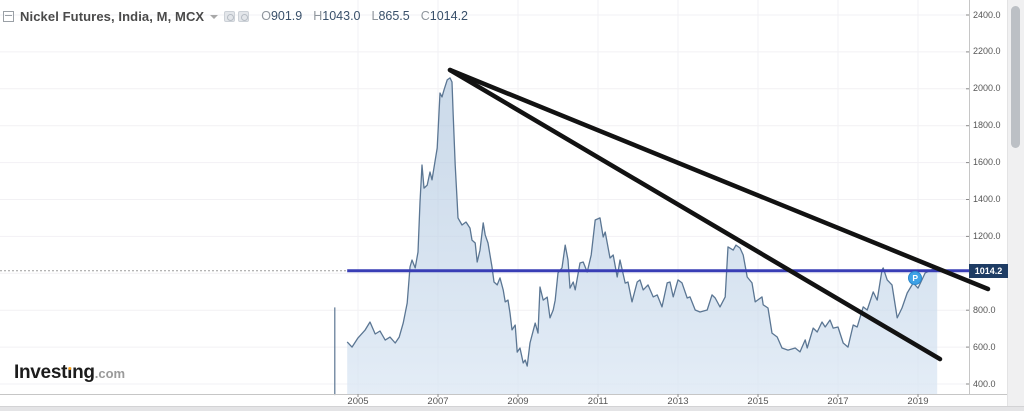 The width and height of the screenshot is (1024, 411). I want to click on time-tick-label: 2007, so click(438, 401).